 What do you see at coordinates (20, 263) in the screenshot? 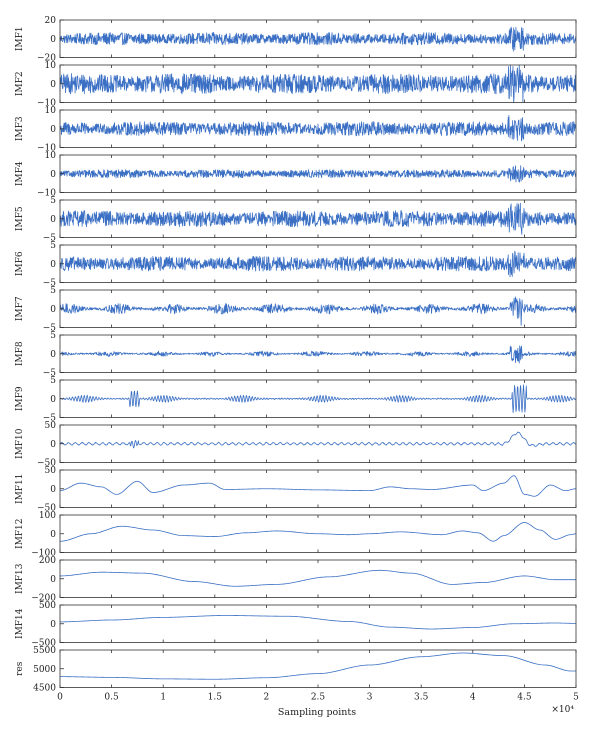
I see `panel-label: IMF6` at bounding box center [20, 263].